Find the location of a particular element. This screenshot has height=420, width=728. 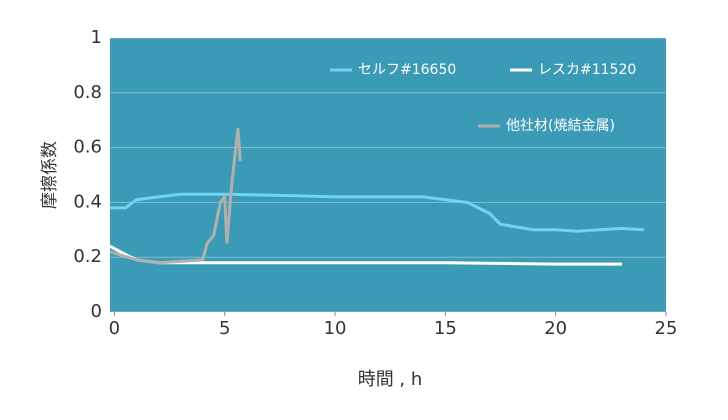

y-tick-label: 0 is located at coordinates (96, 311).